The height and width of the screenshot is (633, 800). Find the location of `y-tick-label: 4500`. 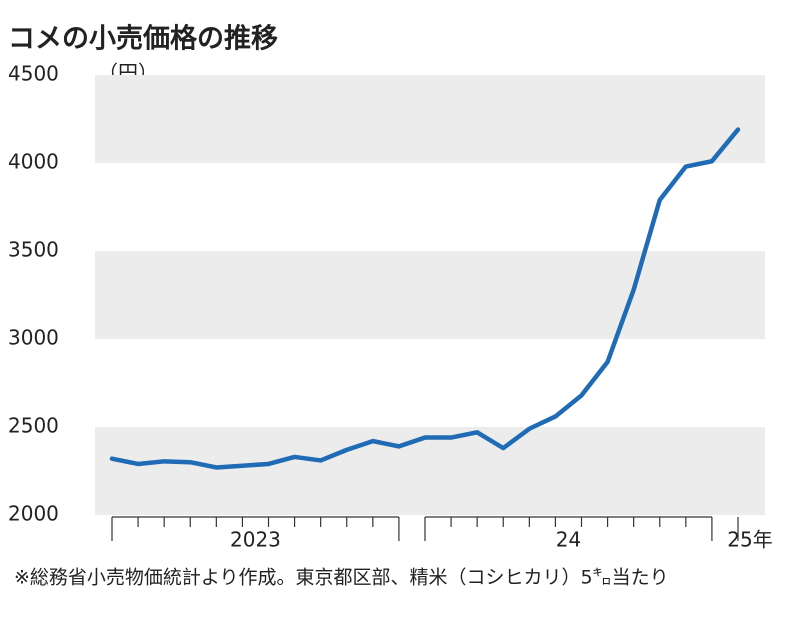

y-tick-label: 4500 is located at coordinates (33, 74).